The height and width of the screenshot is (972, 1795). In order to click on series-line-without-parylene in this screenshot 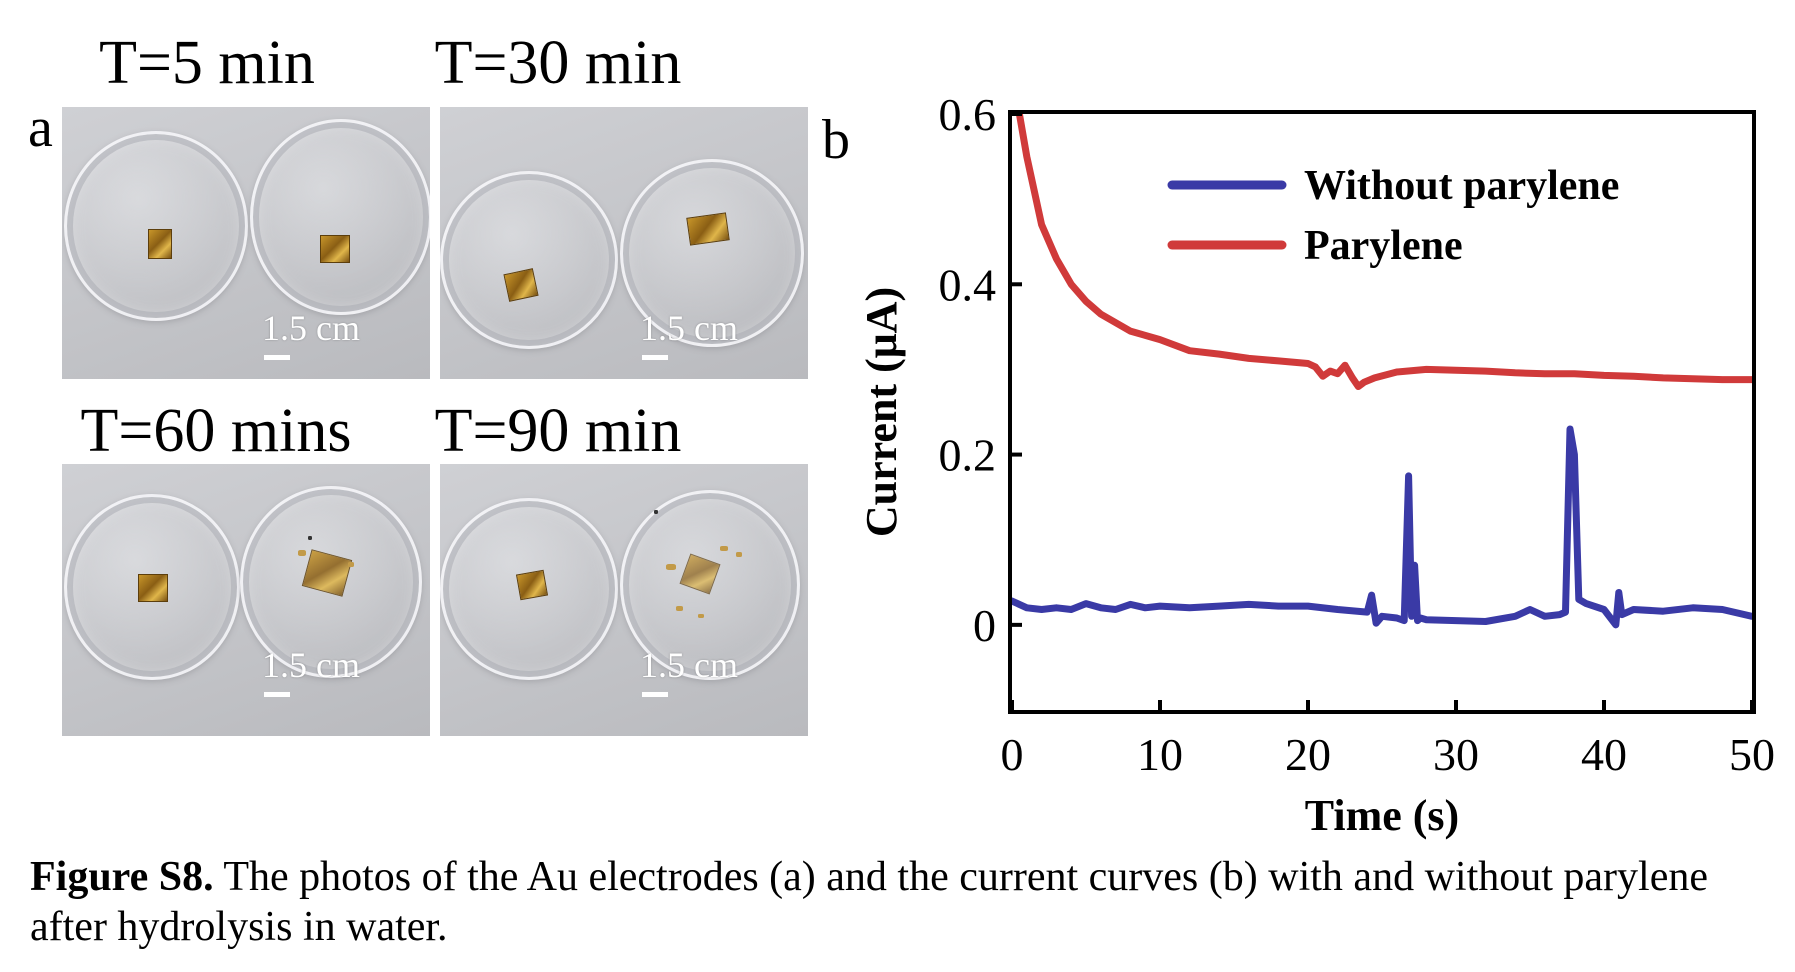, I will do `click(1382, 527)`.